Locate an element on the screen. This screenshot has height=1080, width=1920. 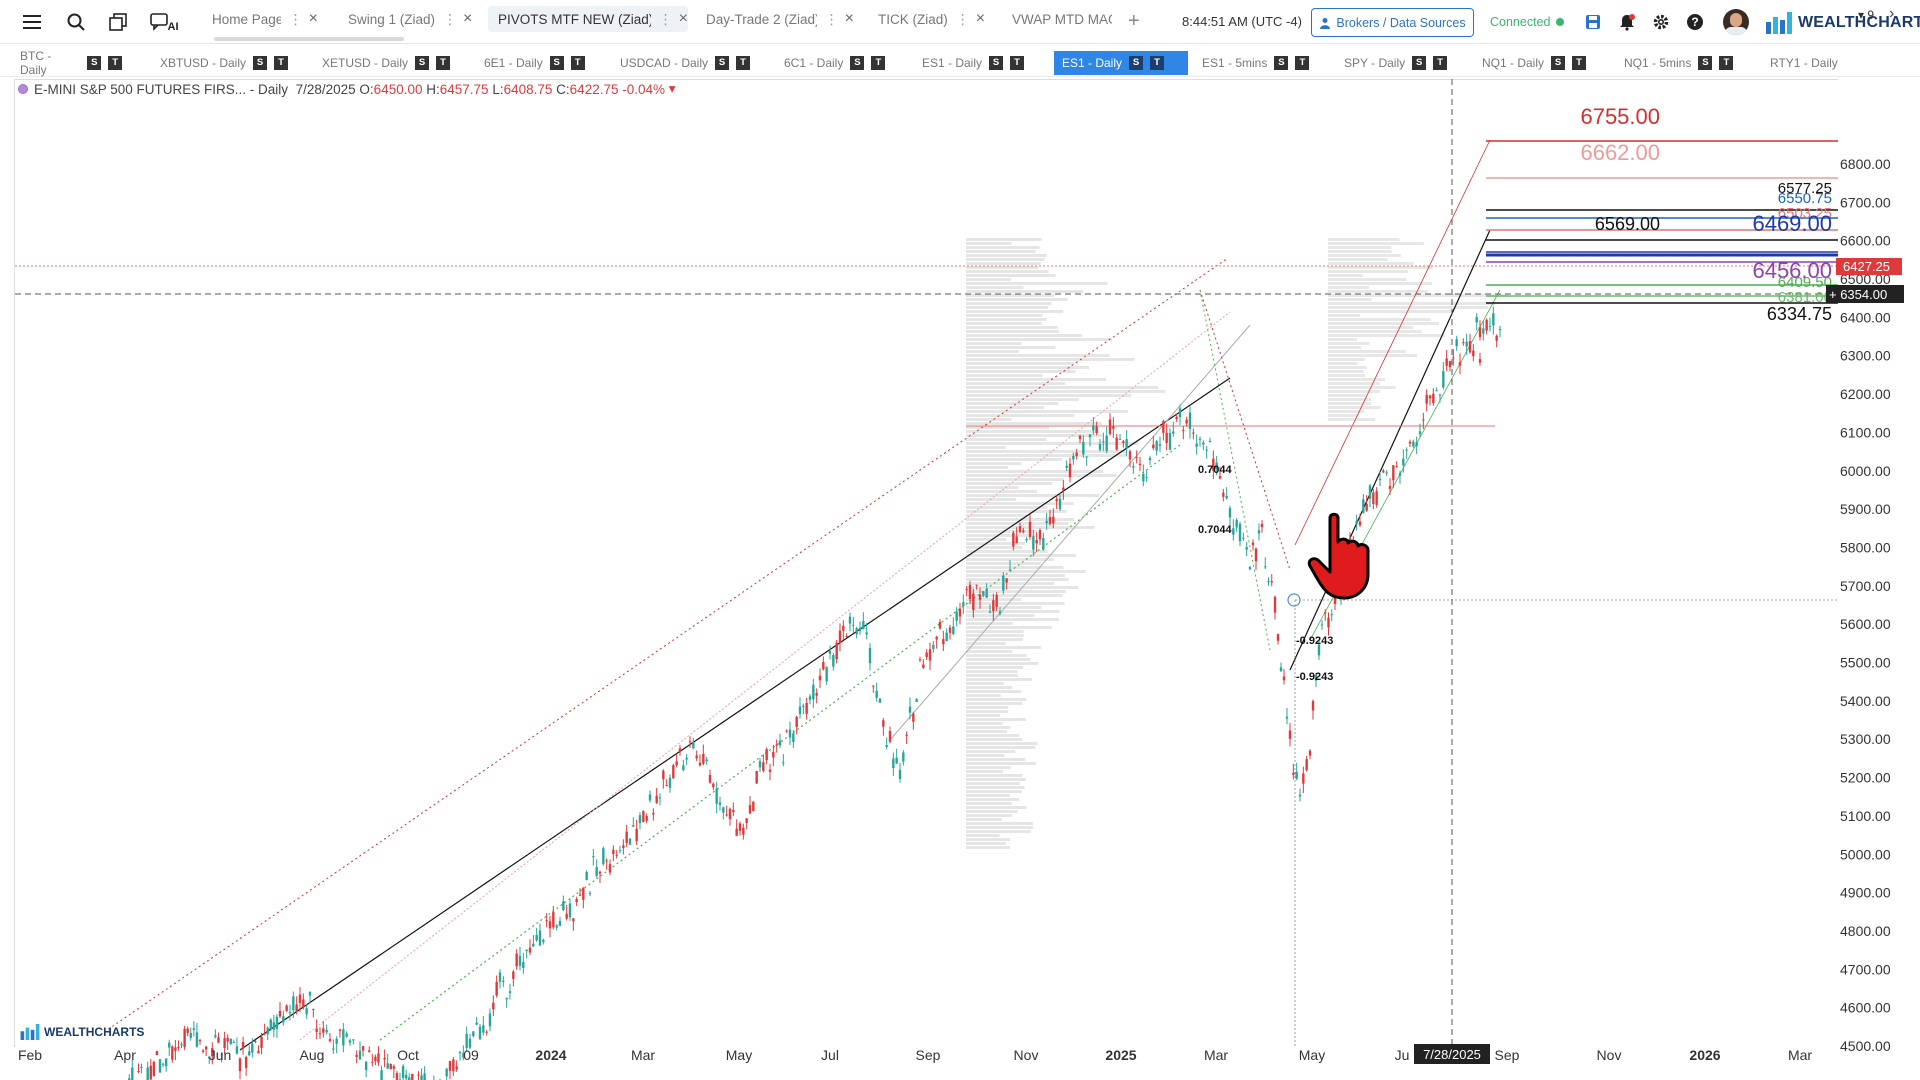
connection-status: Connected is located at coordinates (1527, 22).